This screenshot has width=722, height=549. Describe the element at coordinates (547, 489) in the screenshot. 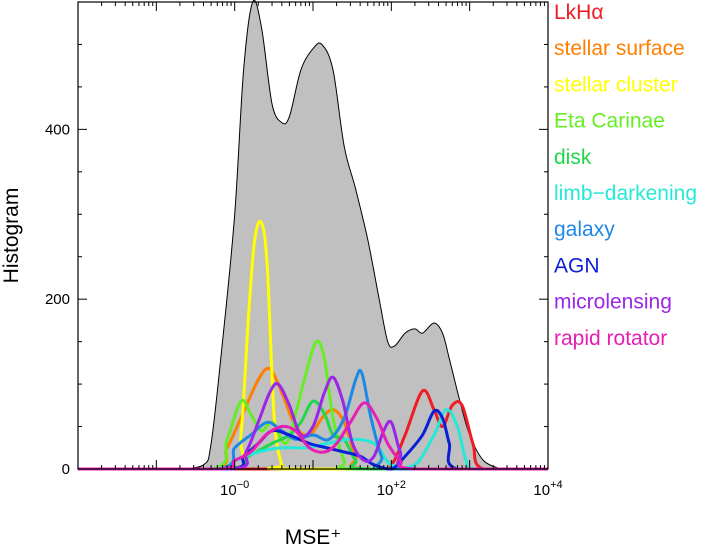

I see `x-tick-label-2: 10+4` at that location.